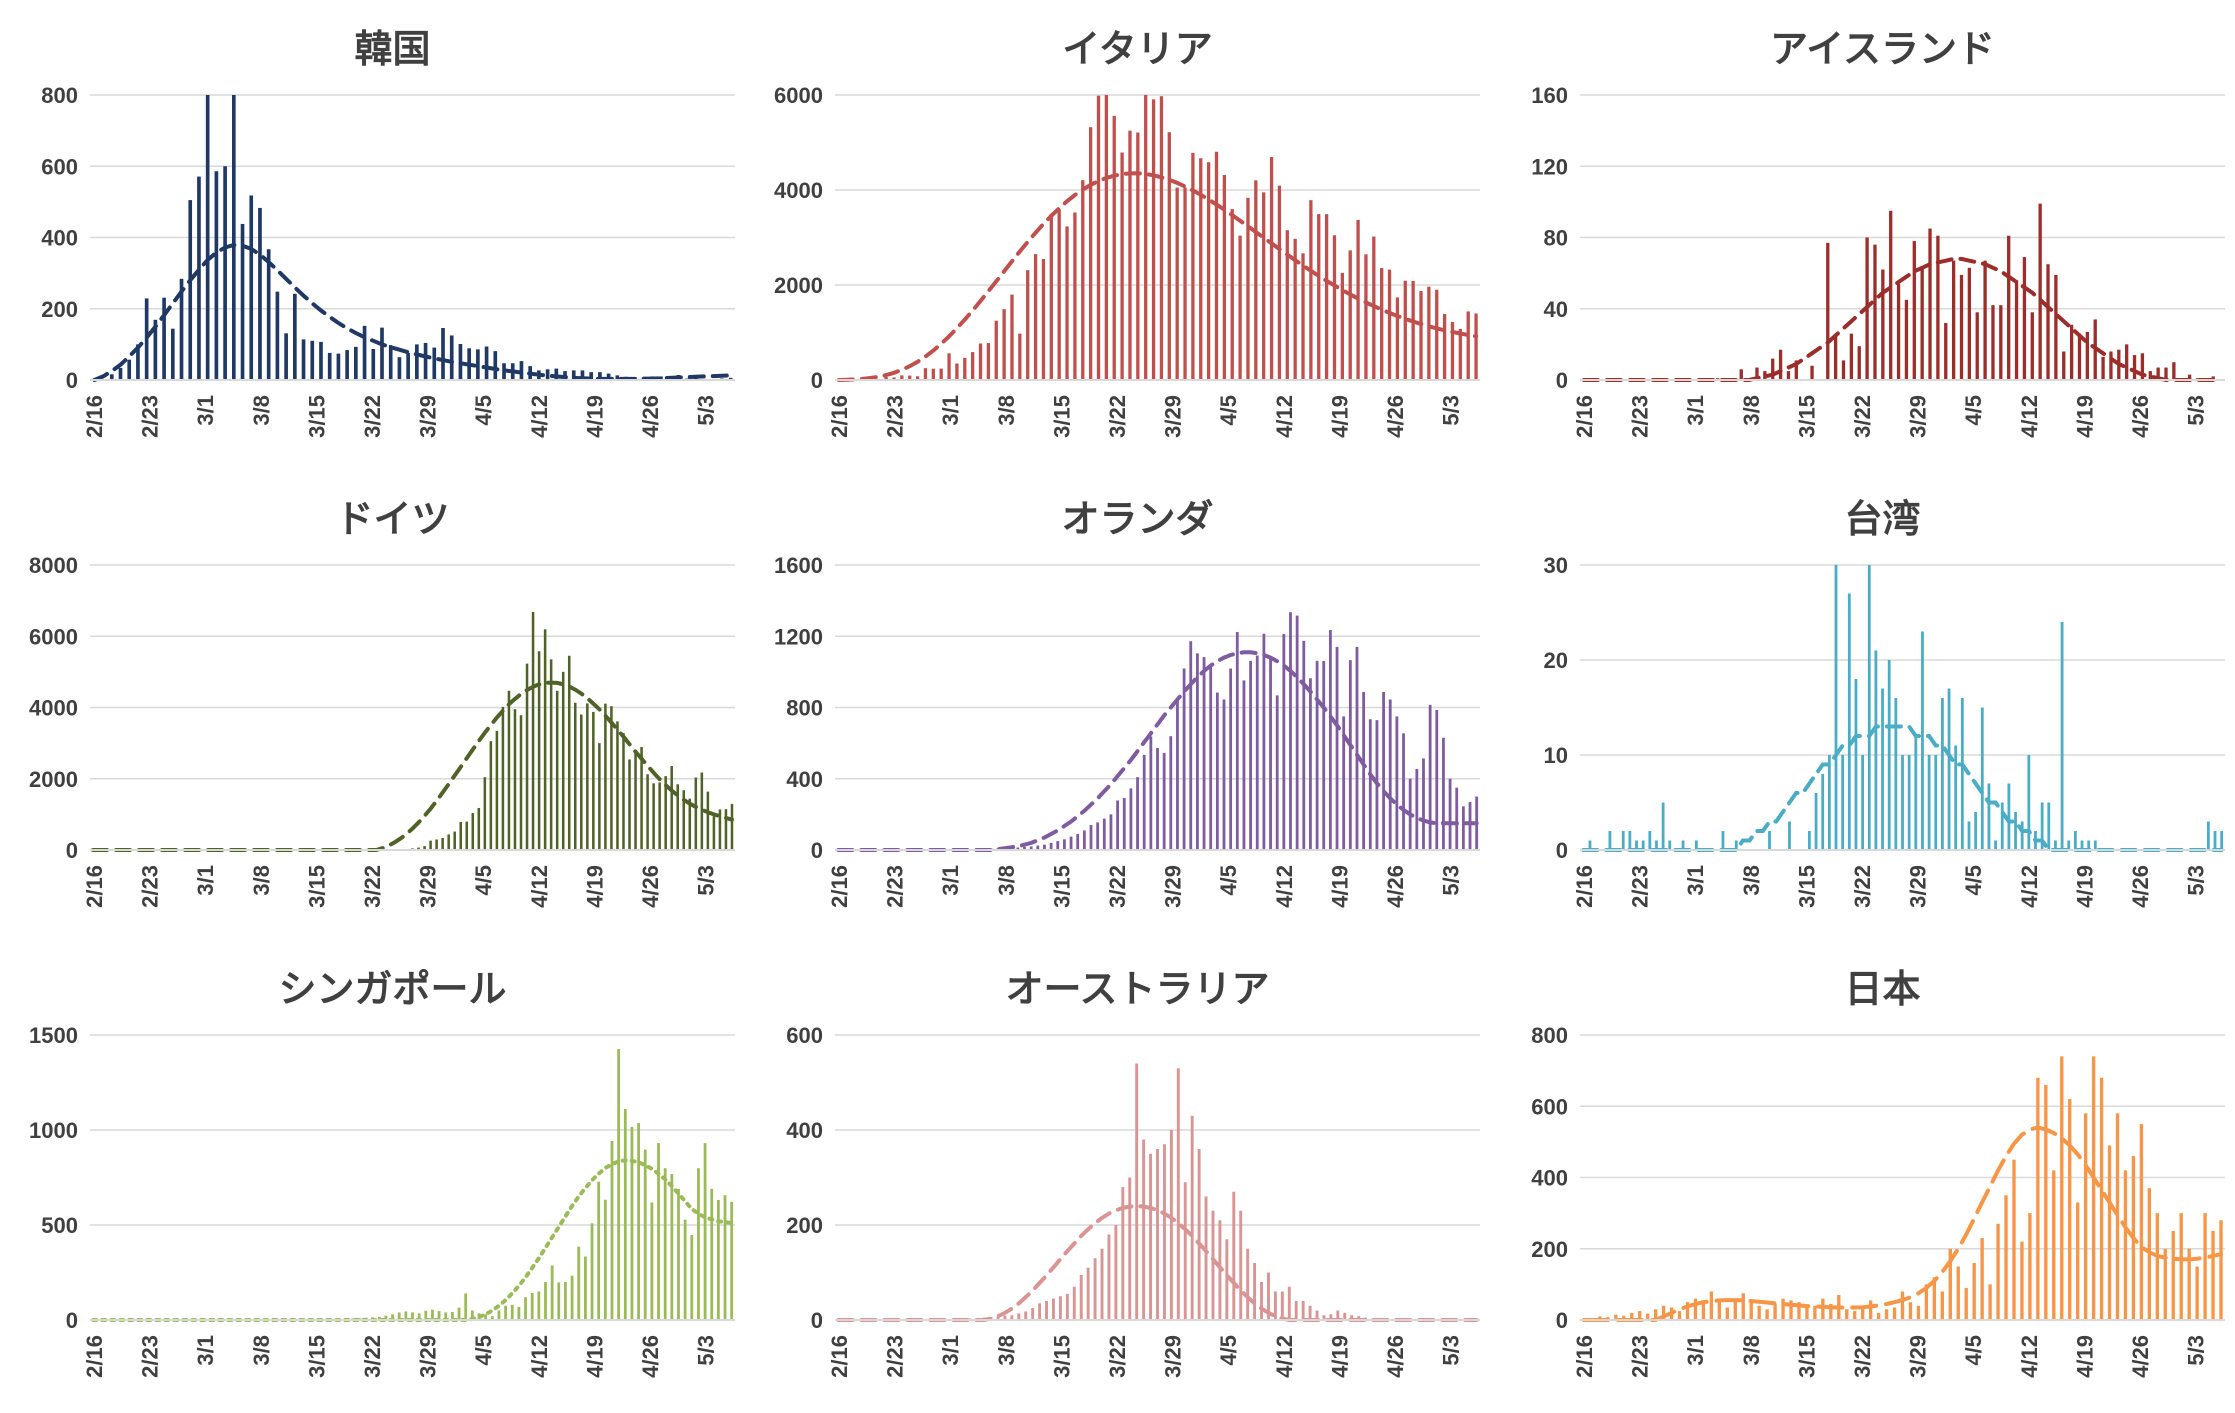 This screenshot has width=2235, height=1413. I want to click on x-tick-label: 3/8, so click(1751, 1350).